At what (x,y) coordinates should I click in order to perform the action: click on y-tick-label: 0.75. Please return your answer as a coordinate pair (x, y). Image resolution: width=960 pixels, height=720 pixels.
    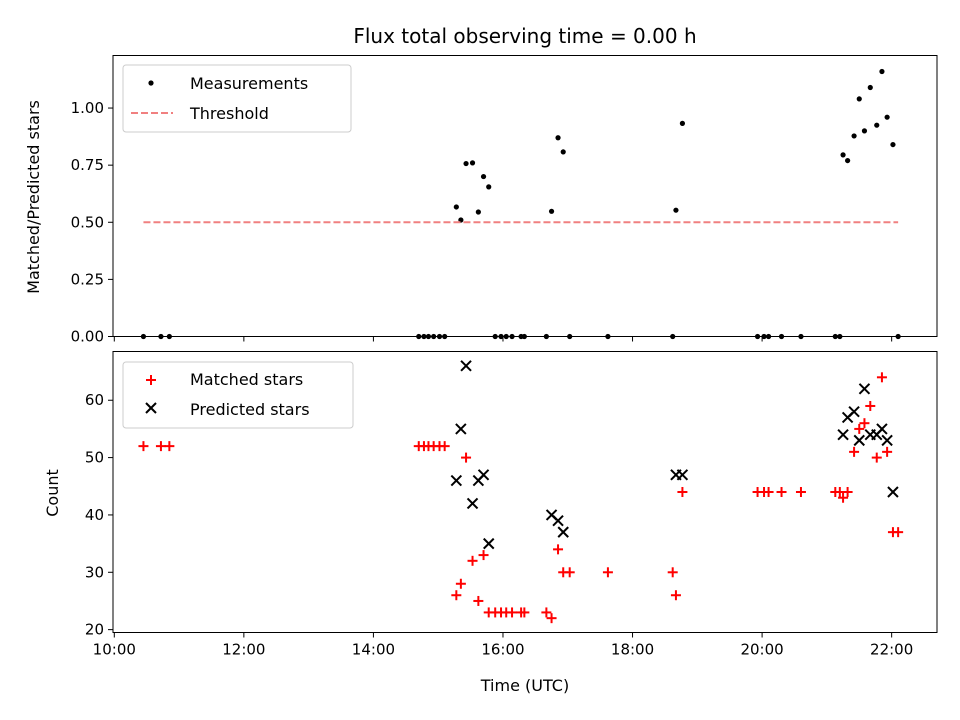
    Looking at the image, I should click on (87, 165).